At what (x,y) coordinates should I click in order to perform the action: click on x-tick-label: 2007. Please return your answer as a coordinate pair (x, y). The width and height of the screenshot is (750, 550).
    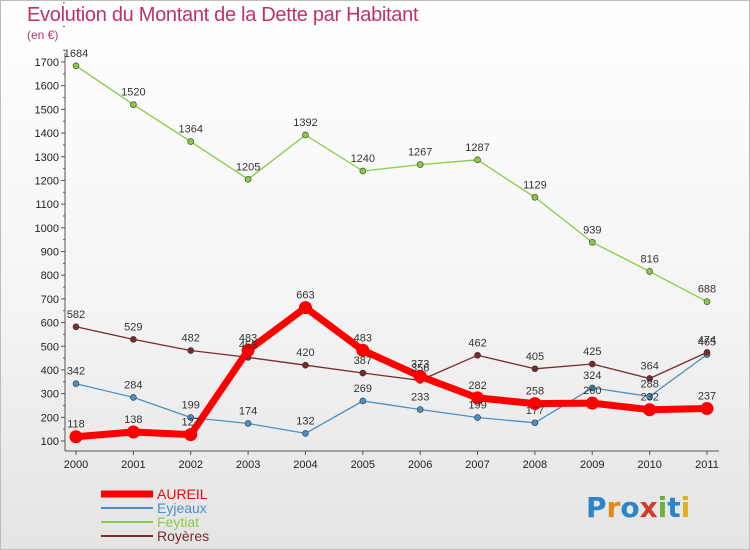
    Looking at the image, I should click on (477, 465).